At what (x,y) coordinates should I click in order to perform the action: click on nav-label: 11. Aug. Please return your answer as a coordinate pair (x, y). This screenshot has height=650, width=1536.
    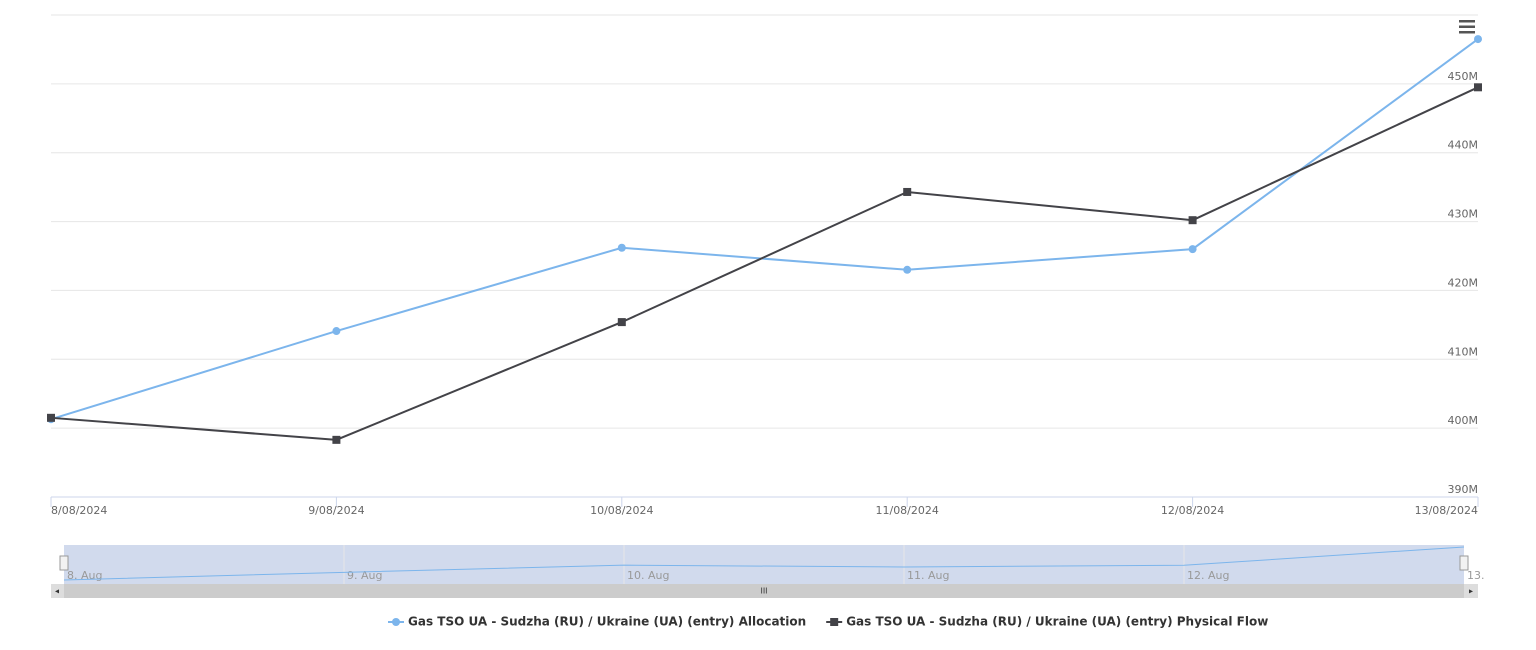
    Looking at the image, I should click on (928, 575).